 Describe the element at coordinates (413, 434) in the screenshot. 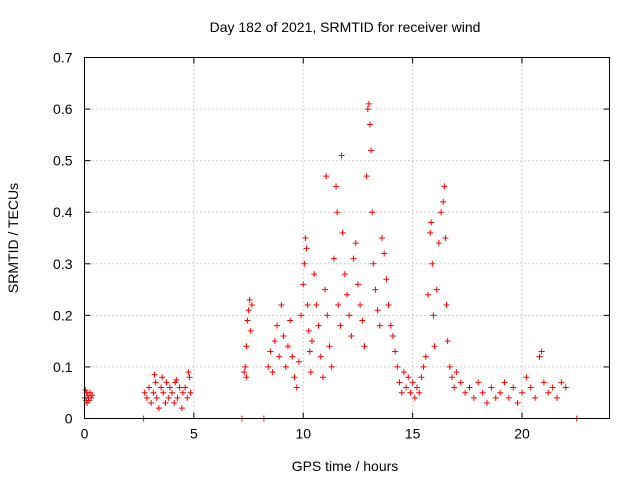

I see `x-tick-label: 15` at that location.